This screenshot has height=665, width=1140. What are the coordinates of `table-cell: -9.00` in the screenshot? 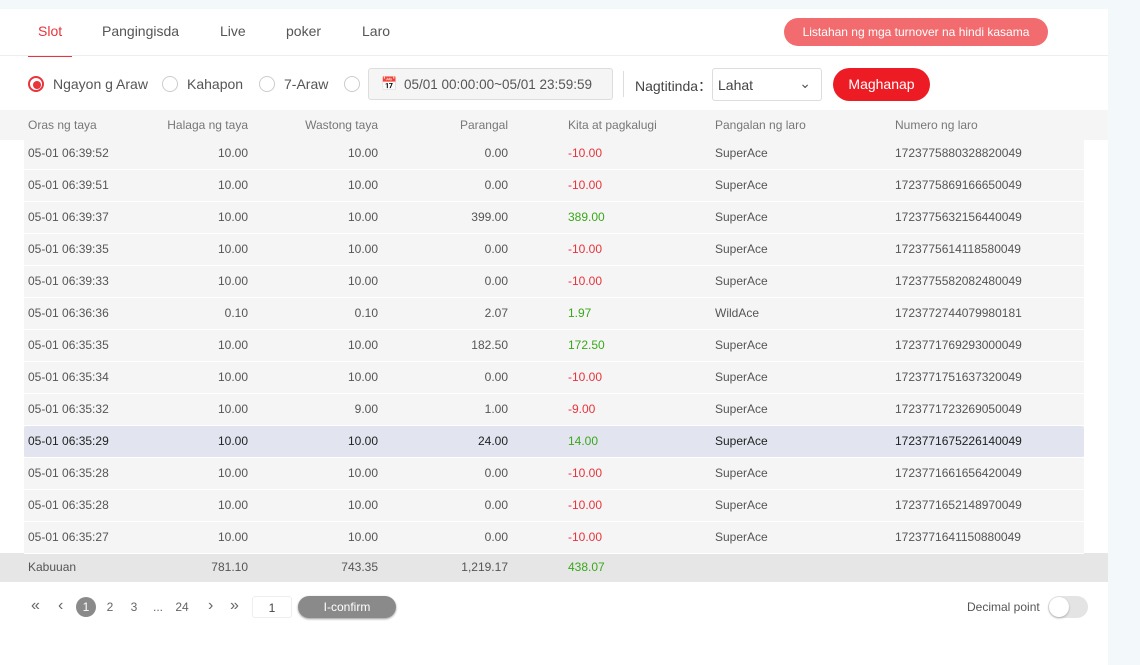 It's located at (582, 409).